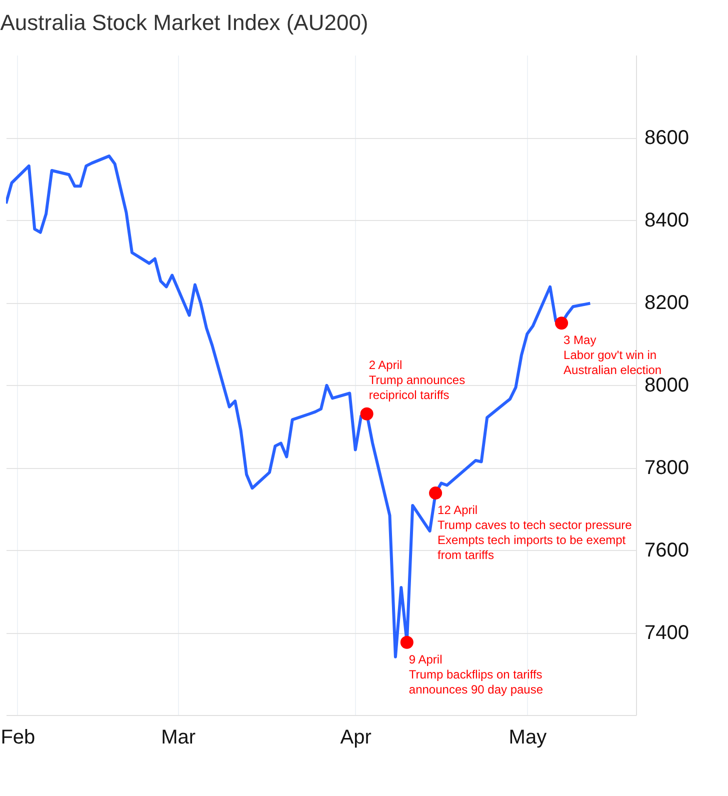 The height and width of the screenshot is (796, 728). Describe the element at coordinates (666, 138) in the screenshot. I see `y-tick-label: 8600` at that location.